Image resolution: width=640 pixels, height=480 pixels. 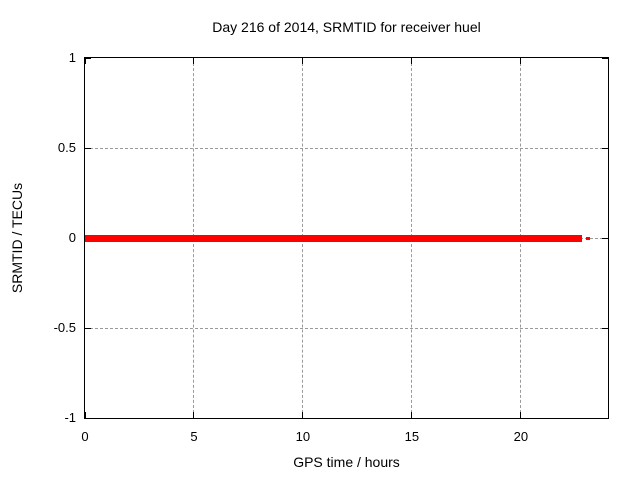 I want to click on x-tick-label: 10, so click(x=303, y=436).